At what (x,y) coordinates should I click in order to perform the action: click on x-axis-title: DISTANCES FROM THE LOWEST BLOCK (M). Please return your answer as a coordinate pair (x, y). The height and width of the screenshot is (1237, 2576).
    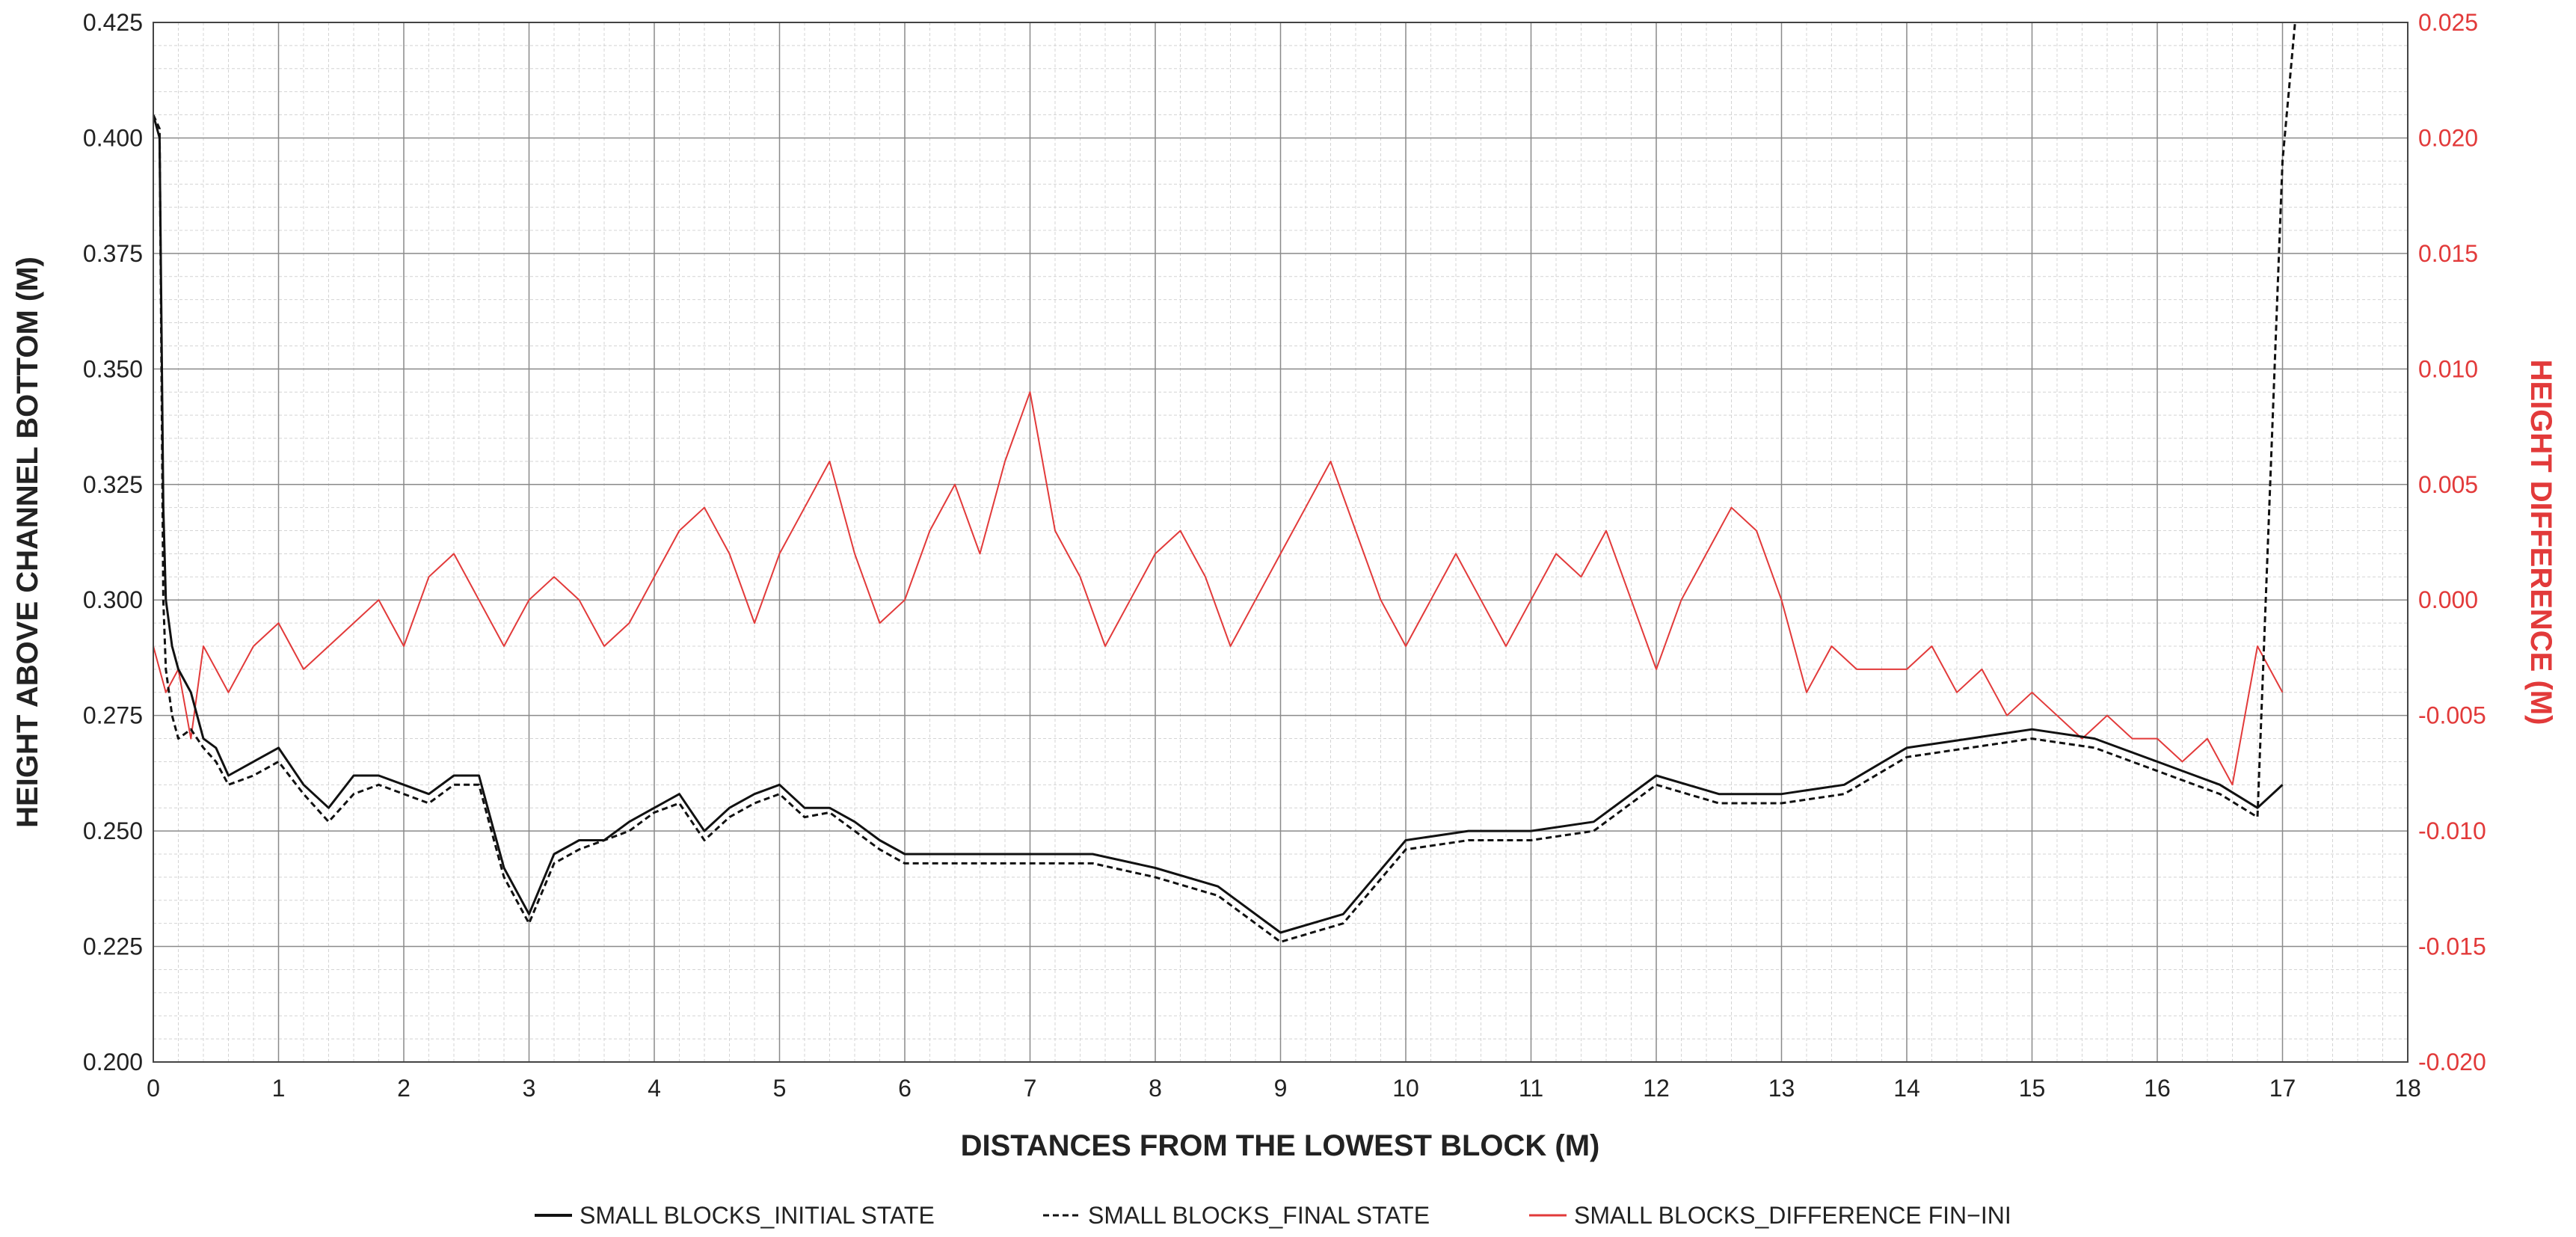
    Looking at the image, I should click on (1280, 1145).